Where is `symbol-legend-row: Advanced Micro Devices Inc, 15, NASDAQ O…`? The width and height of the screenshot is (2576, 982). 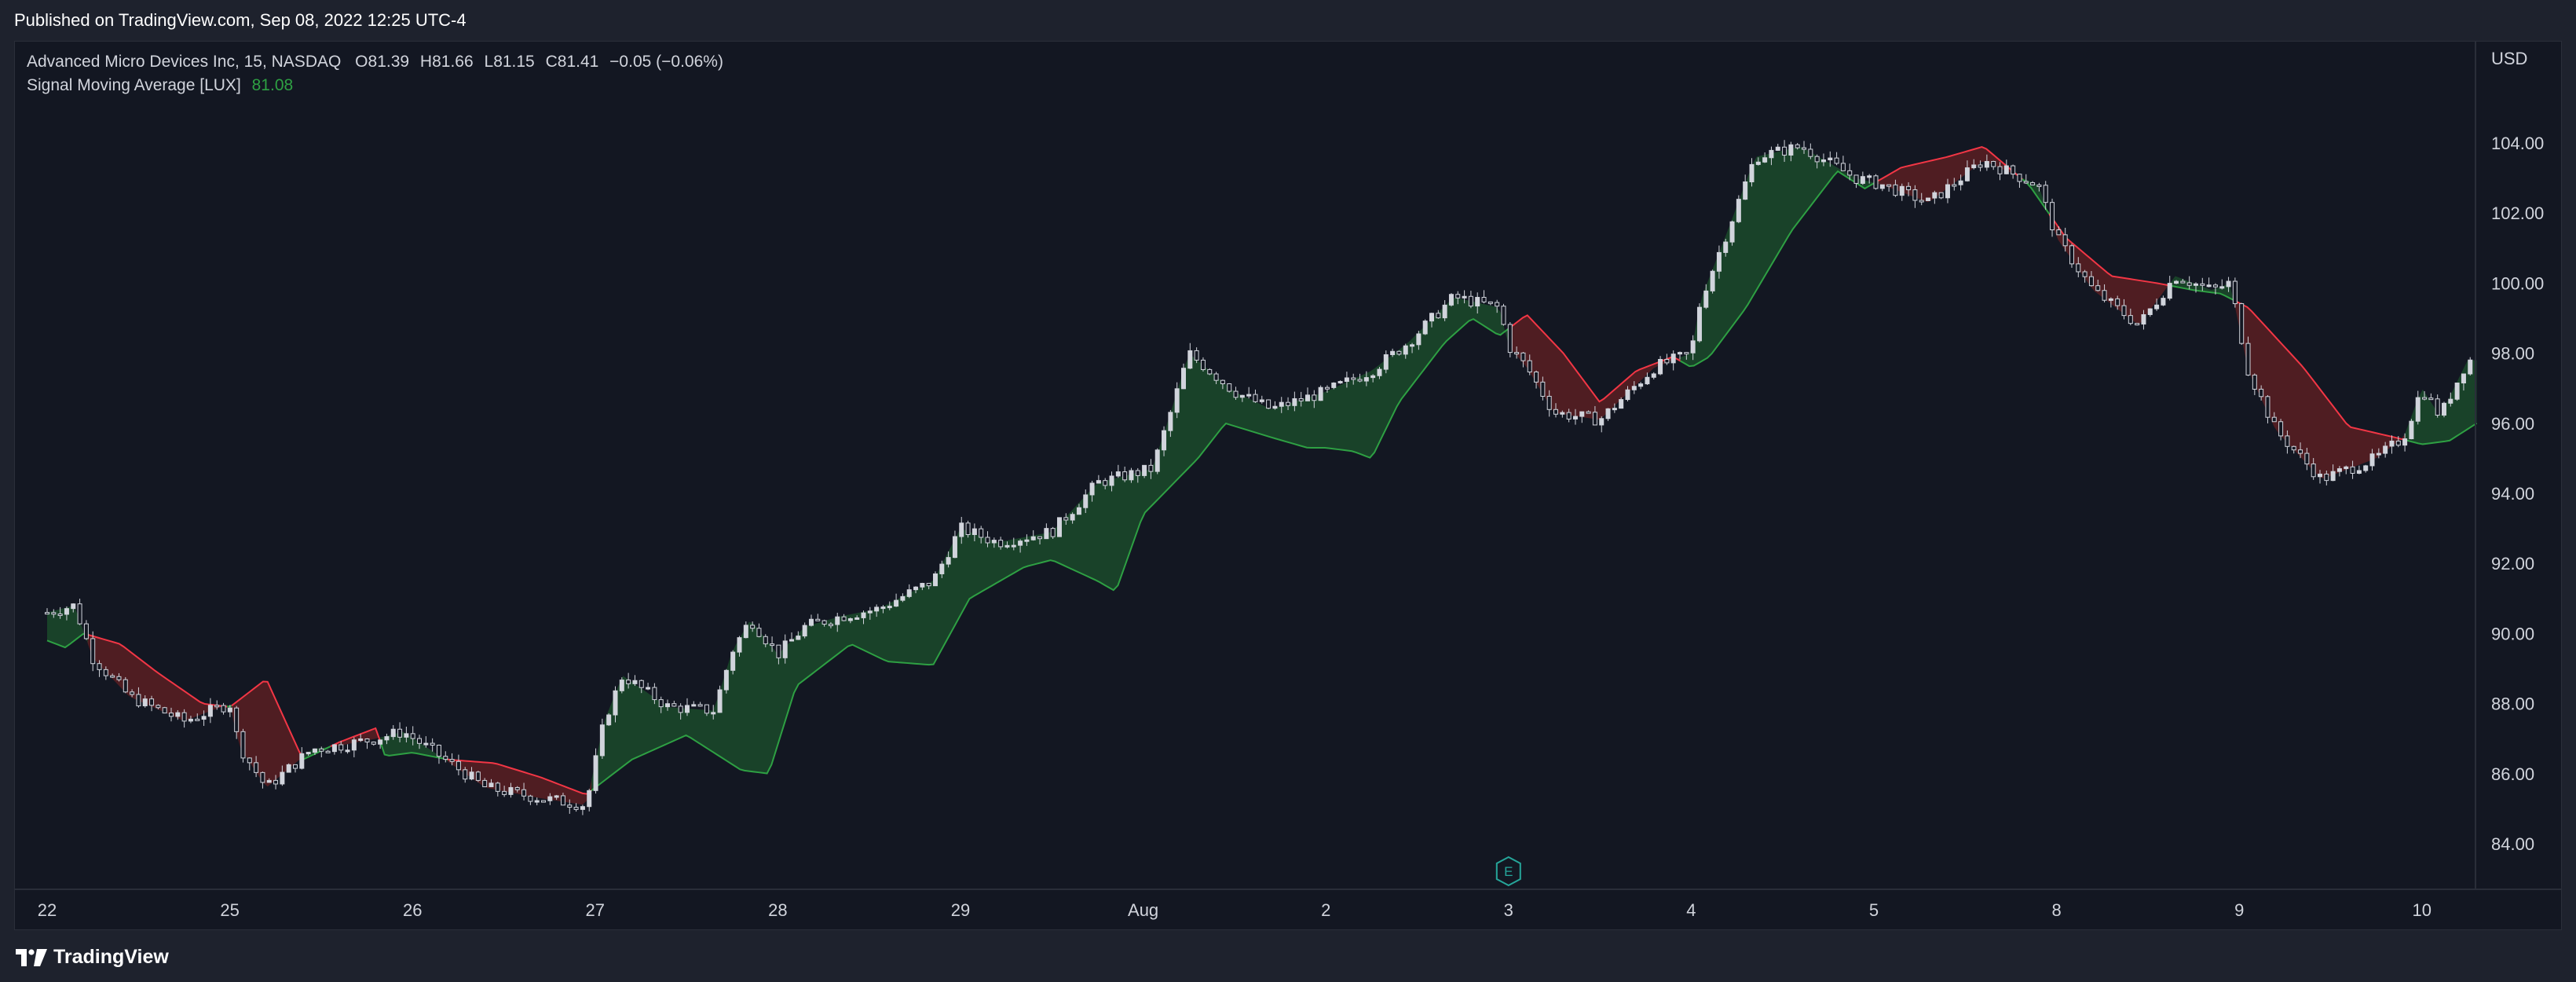 symbol-legend-row: Advanced Micro Devices Inc, 15, NASDAQ O… is located at coordinates (375, 62).